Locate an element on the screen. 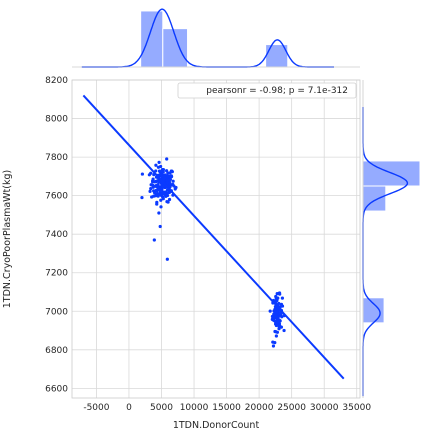 This screenshot has width=432, height=432. legend: pearsonr = -0.98; p = 7.1e-312 is located at coordinates (267, 90).